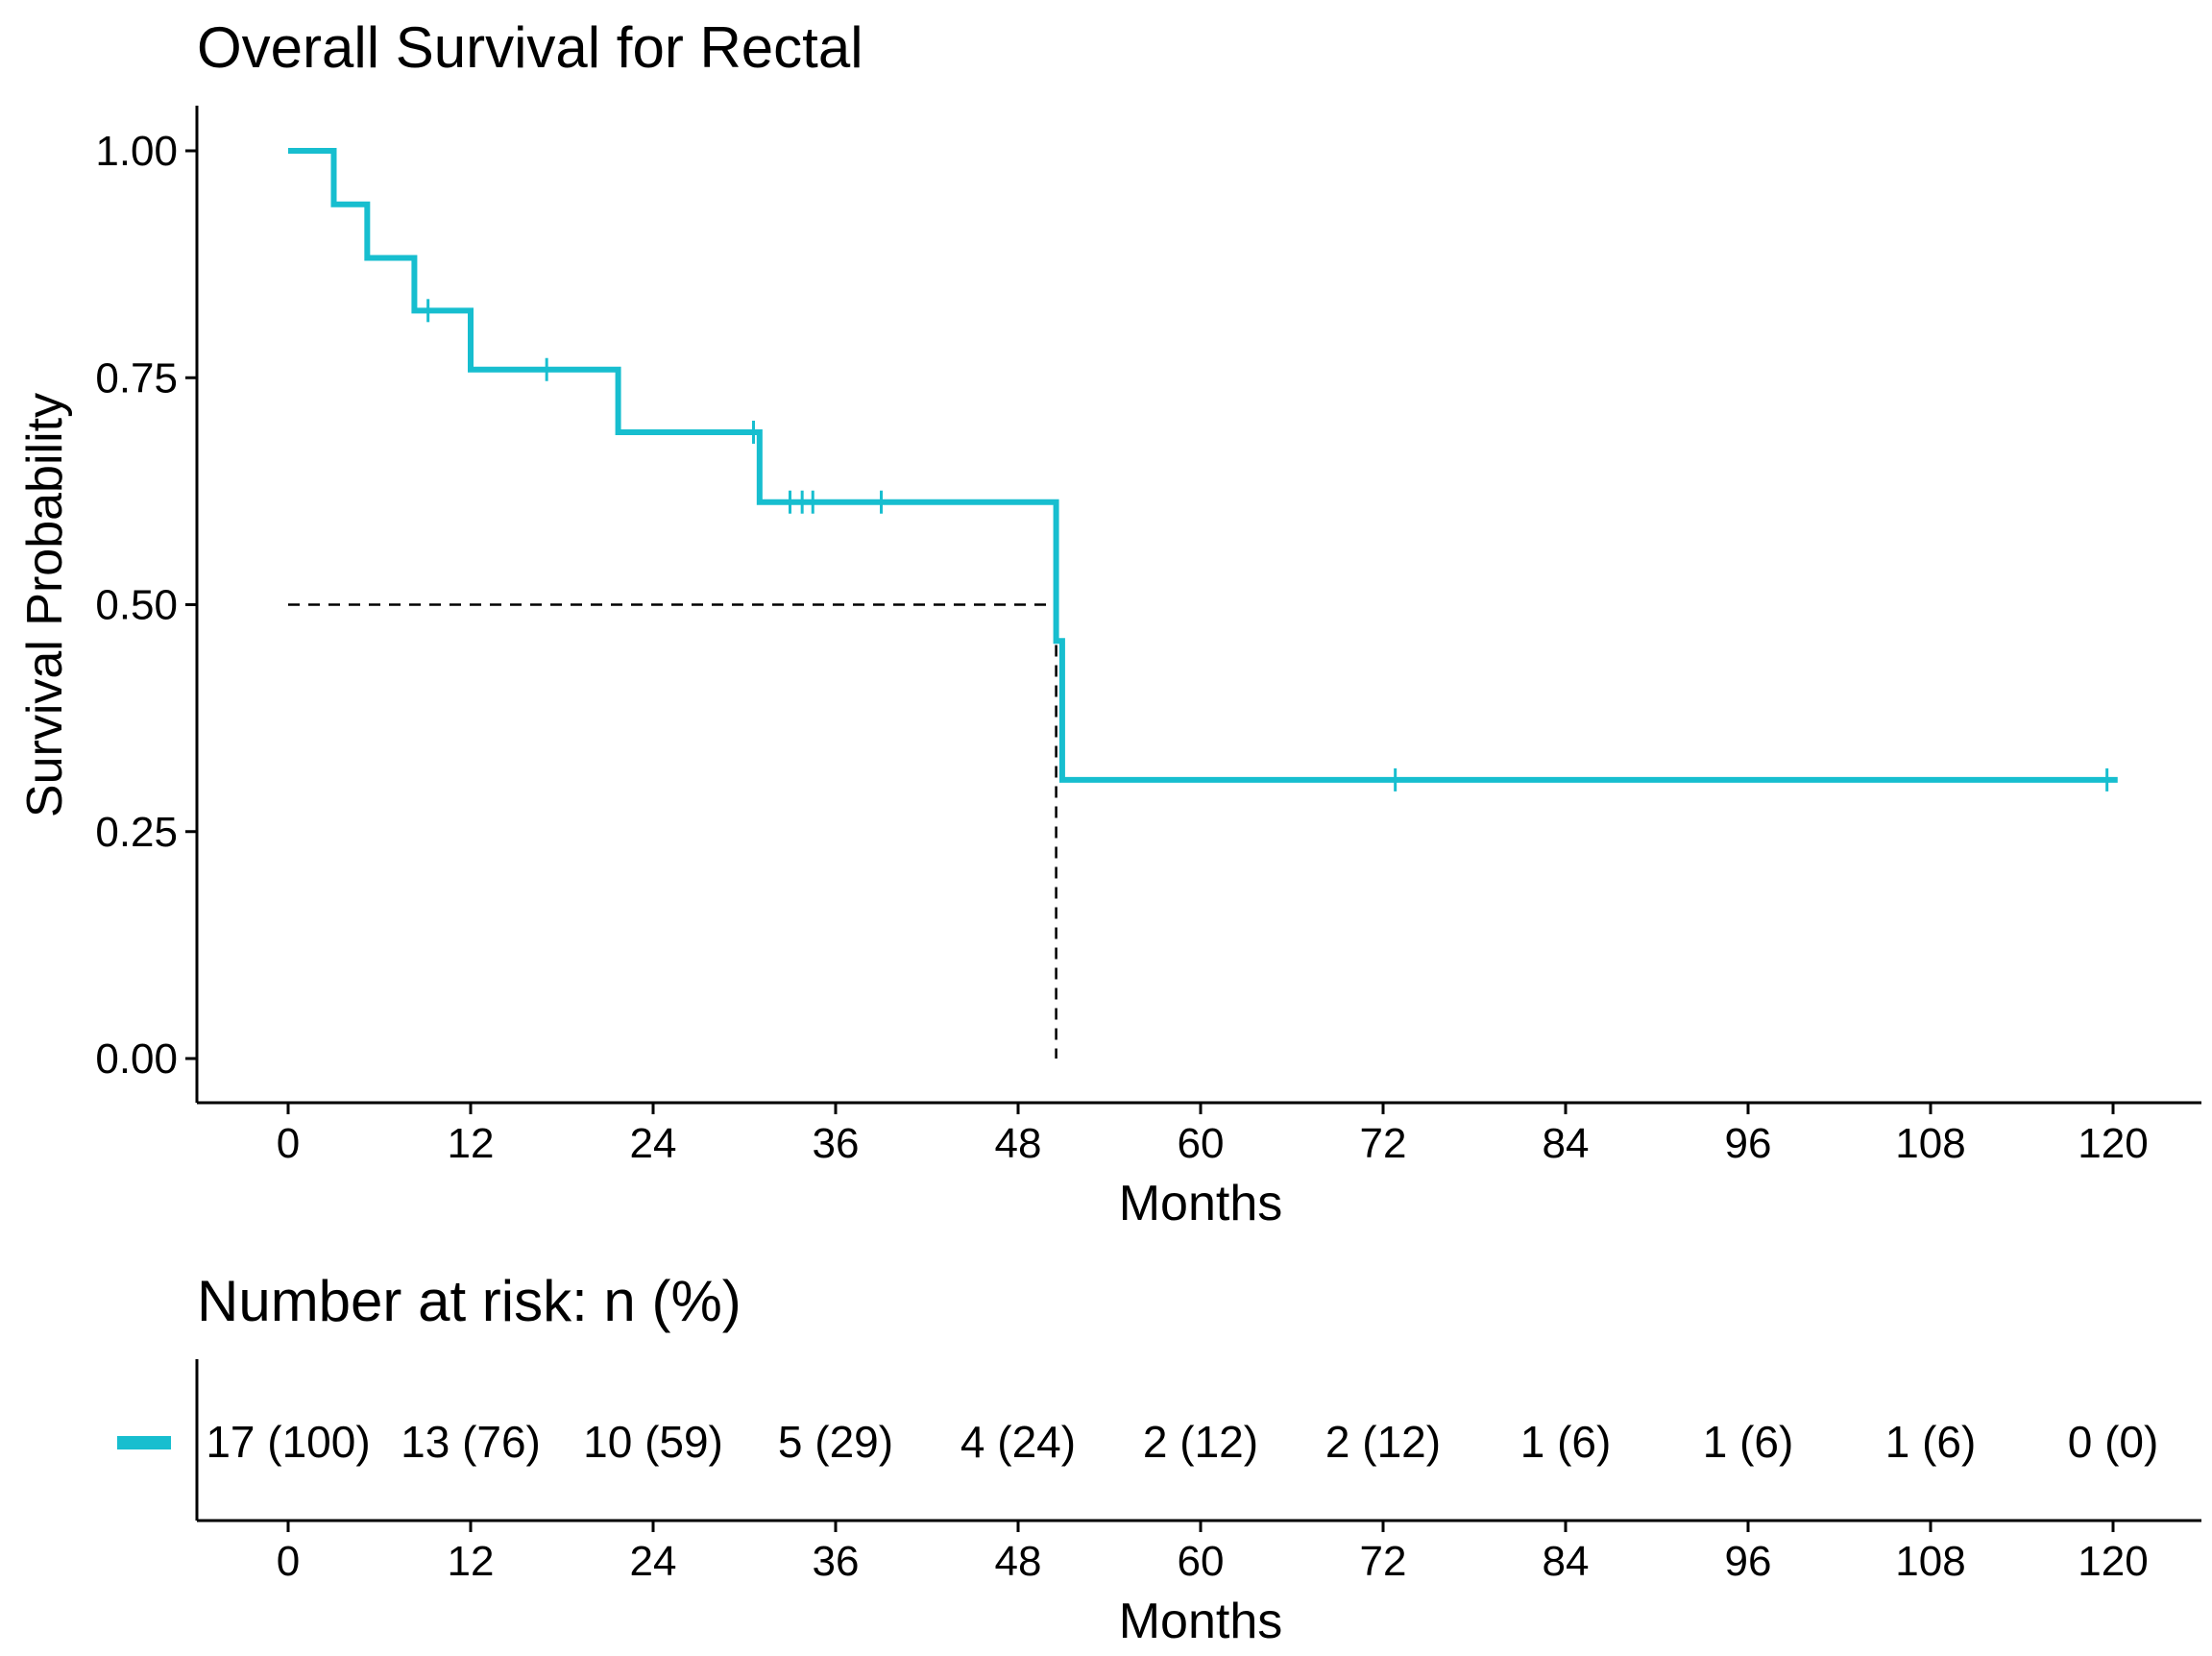 This screenshot has height=1656, width=2212. What do you see at coordinates (1018, 1442) in the screenshot?
I see `risk-value: 4 (24)` at bounding box center [1018, 1442].